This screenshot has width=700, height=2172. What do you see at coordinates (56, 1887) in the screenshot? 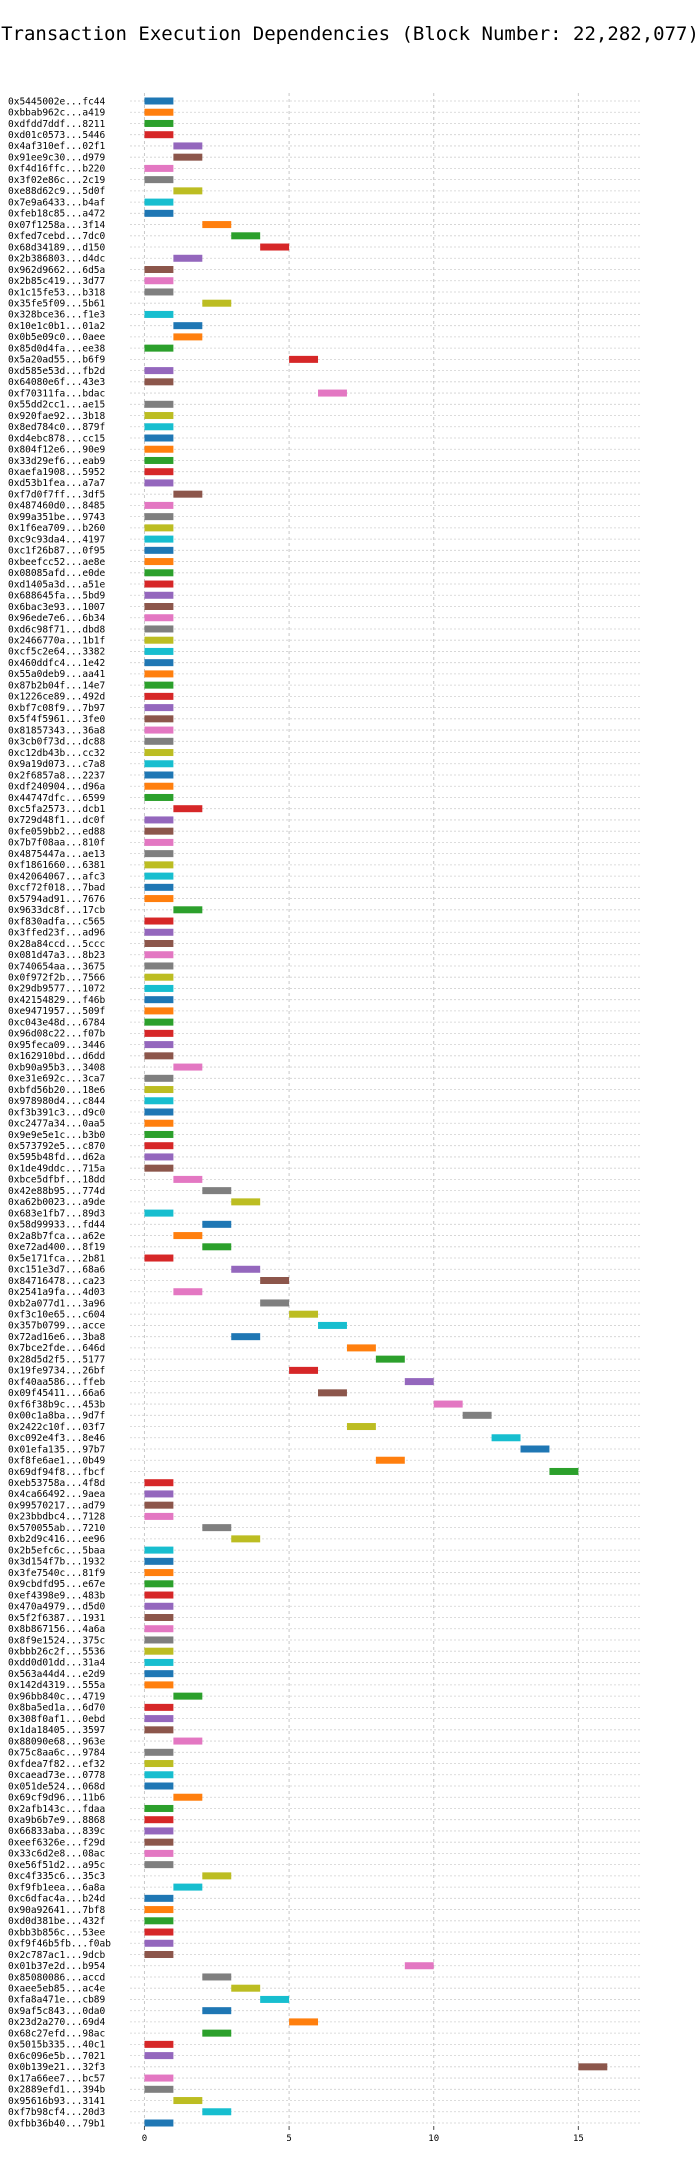
I see `transaction-label: 0xf9fb1eea...6a8a` at bounding box center [56, 1887].